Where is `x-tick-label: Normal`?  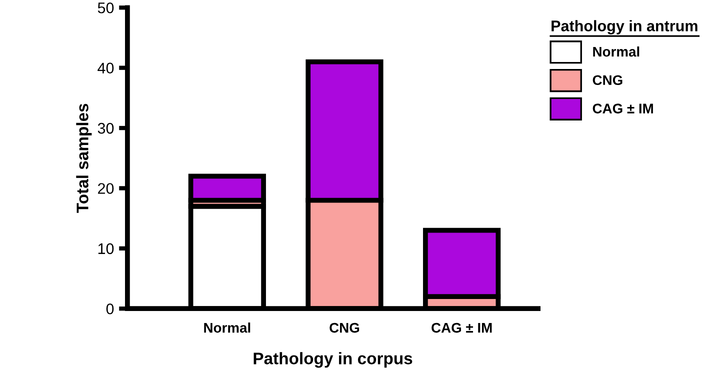 x-tick-label: Normal is located at coordinates (227, 327).